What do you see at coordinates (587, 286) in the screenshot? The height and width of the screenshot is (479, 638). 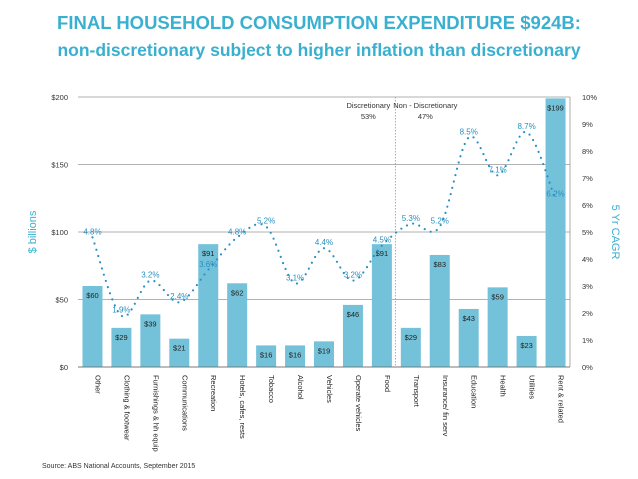 I see `y2-tick-label: 3%` at bounding box center [587, 286].